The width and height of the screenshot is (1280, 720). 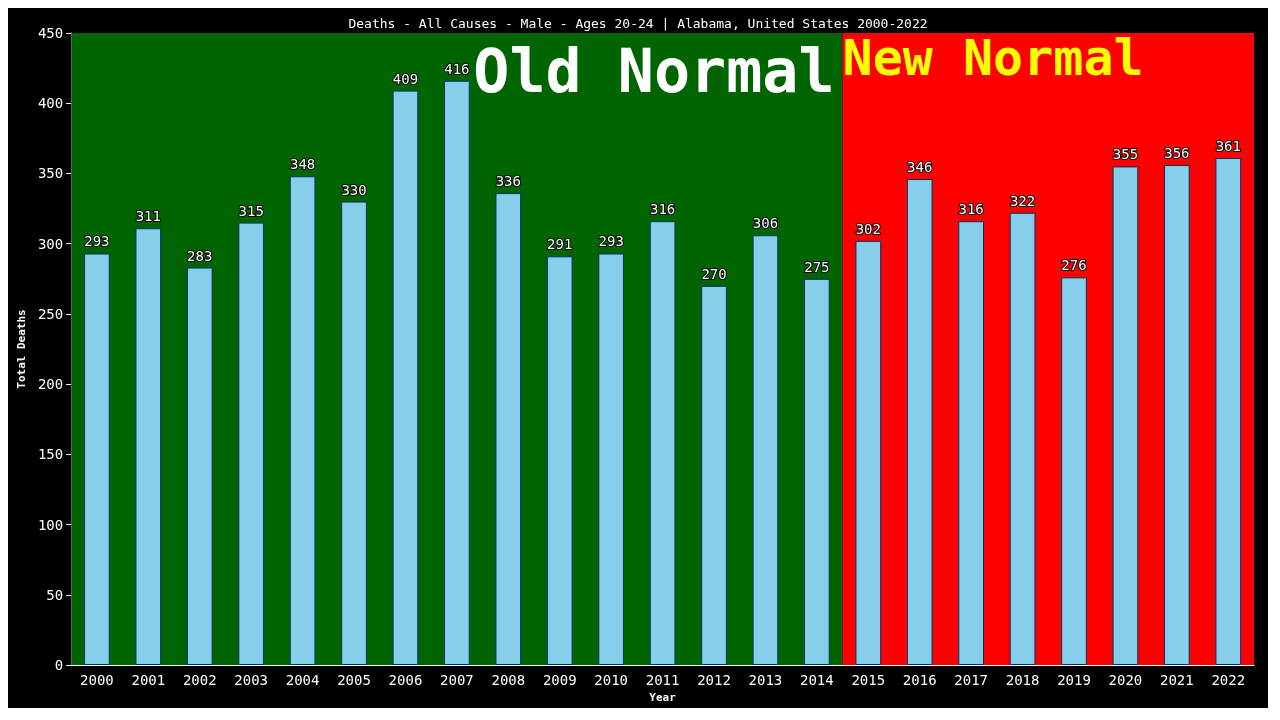 What do you see at coordinates (457, 68) in the screenshot?
I see `data-label: 416` at bounding box center [457, 68].